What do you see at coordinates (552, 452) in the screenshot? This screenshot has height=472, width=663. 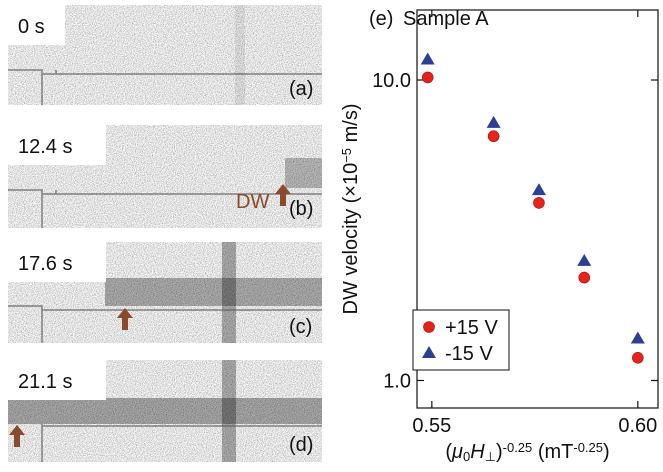 I see `label-part: (mT` at bounding box center [552, 452].